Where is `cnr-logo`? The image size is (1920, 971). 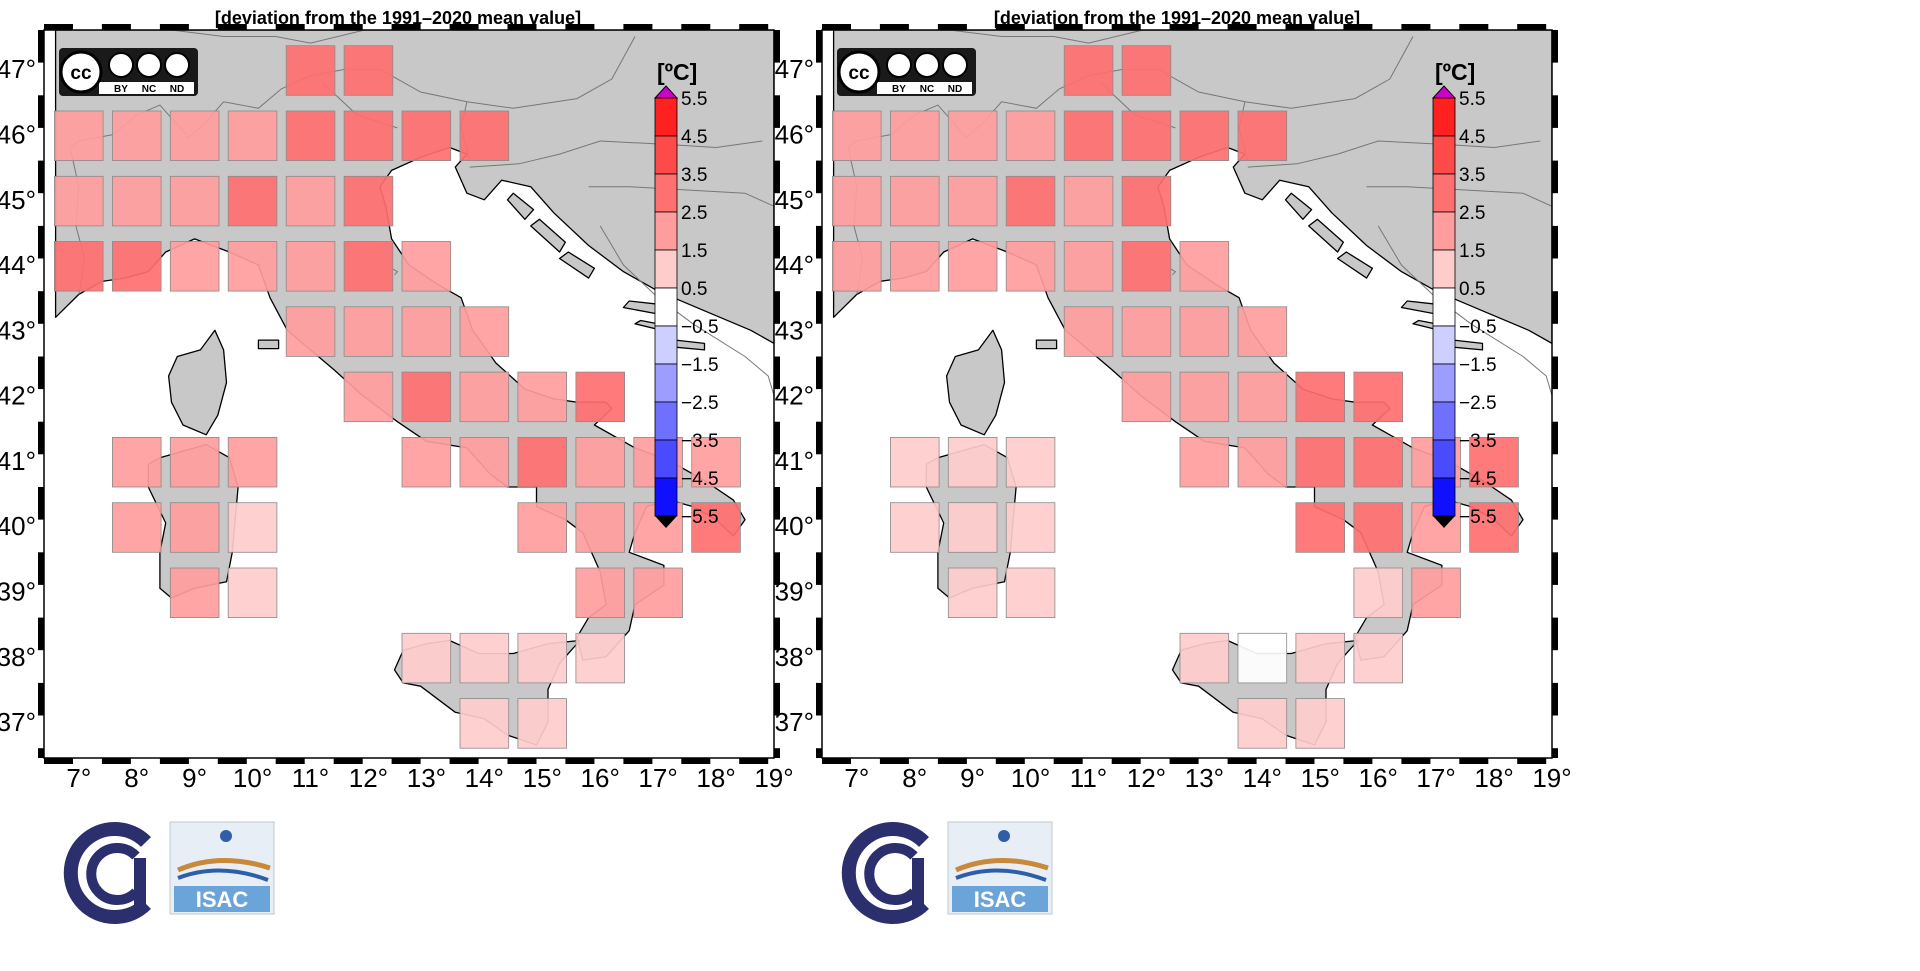
cnr-logo is located at coordinates (106, 866).